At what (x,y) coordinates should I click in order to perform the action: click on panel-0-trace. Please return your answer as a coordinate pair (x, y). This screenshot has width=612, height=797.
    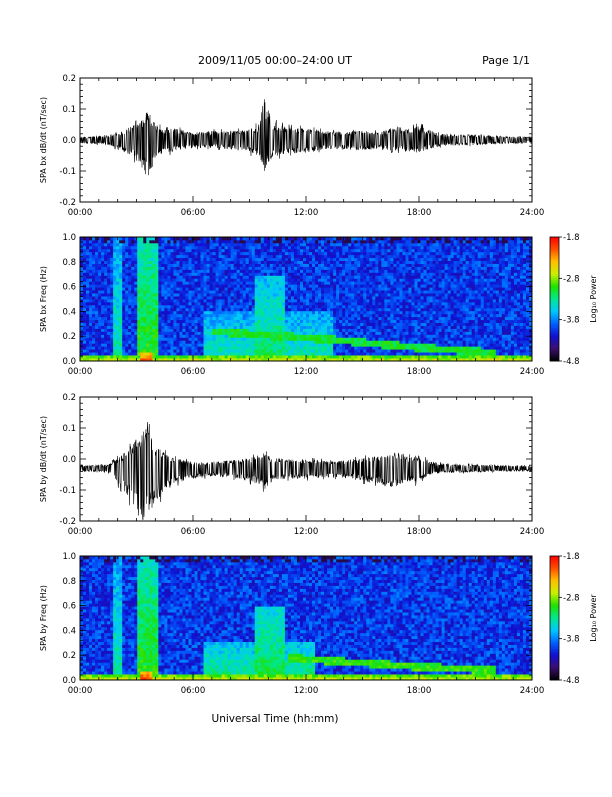
    Looking at the image, I should click on (306, 137).